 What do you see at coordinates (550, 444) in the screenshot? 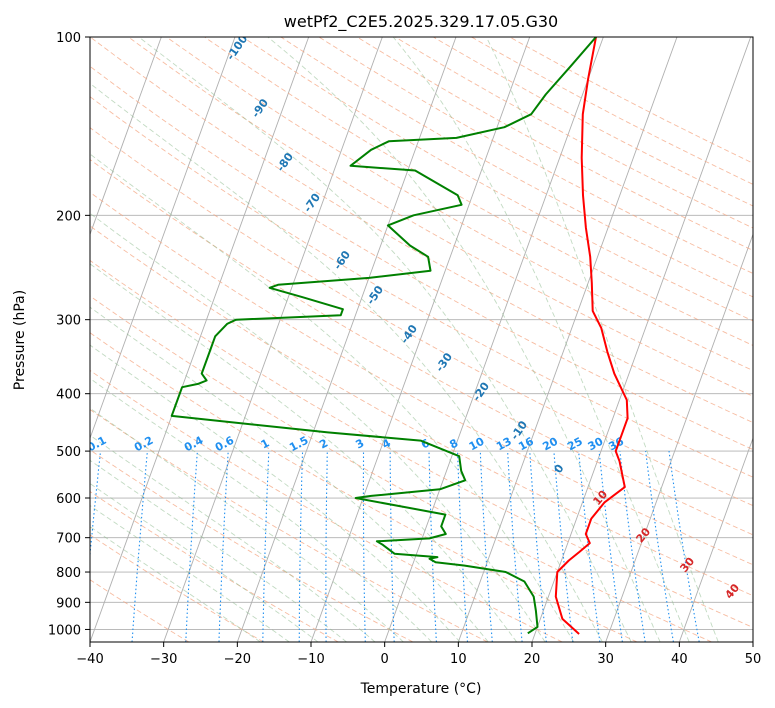
I see `mixing-ratio-label: 20` at bounding box center [550, 444].